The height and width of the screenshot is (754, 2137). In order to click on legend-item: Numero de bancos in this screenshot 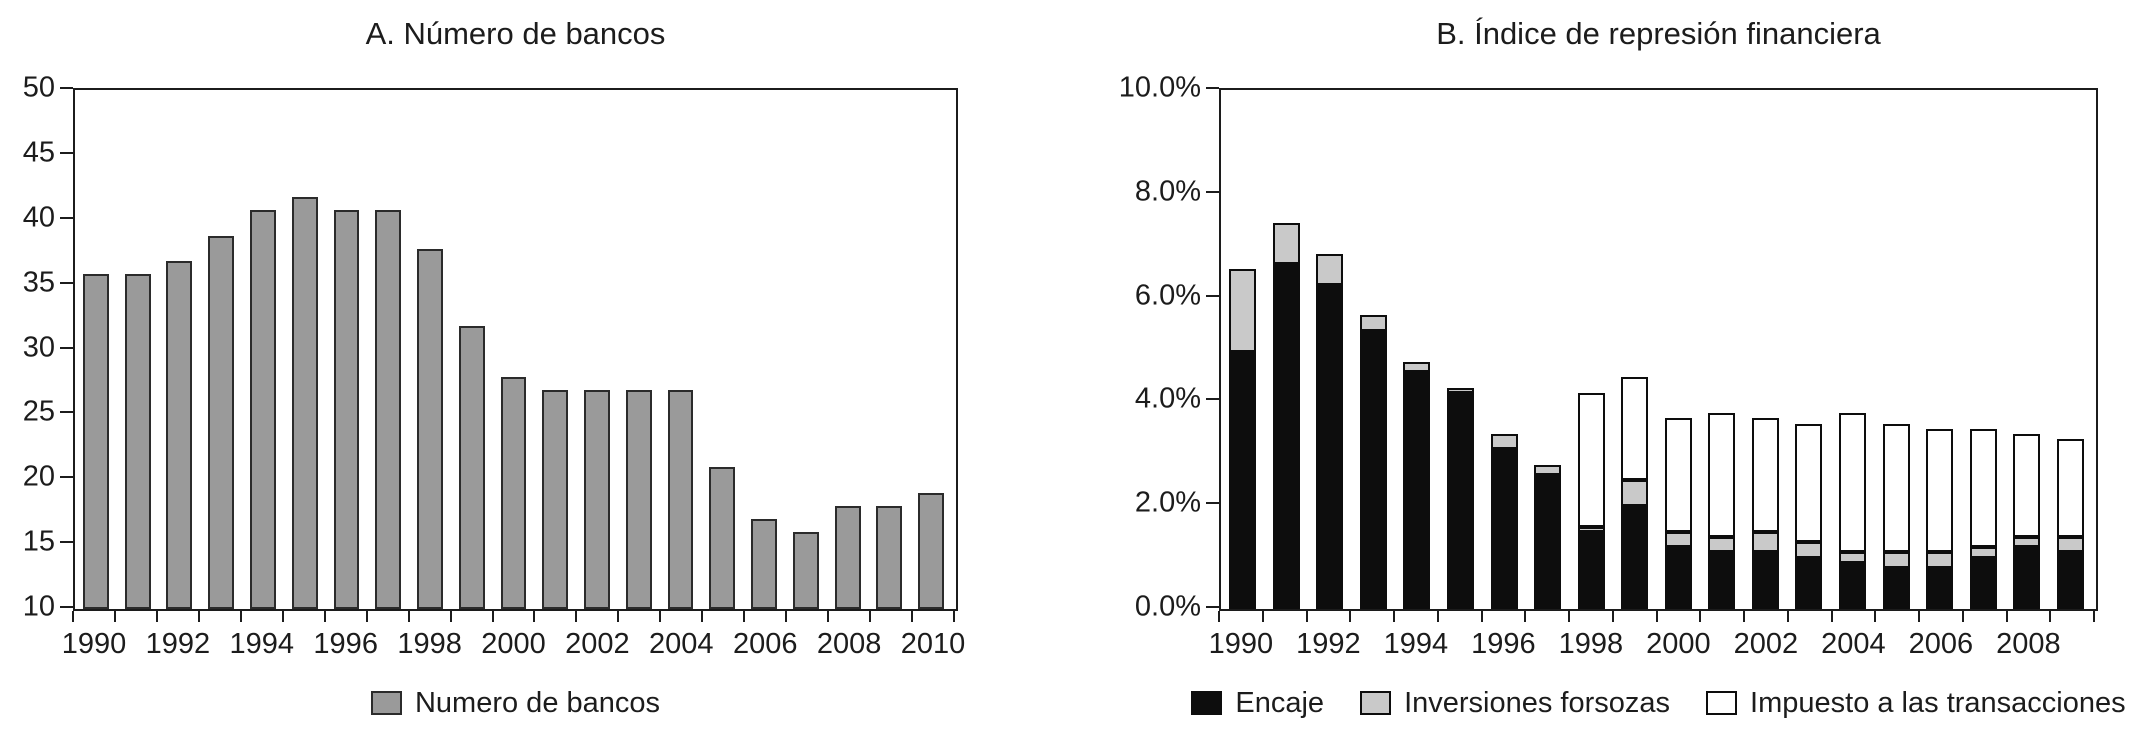, I will do `click(515, 703)`.